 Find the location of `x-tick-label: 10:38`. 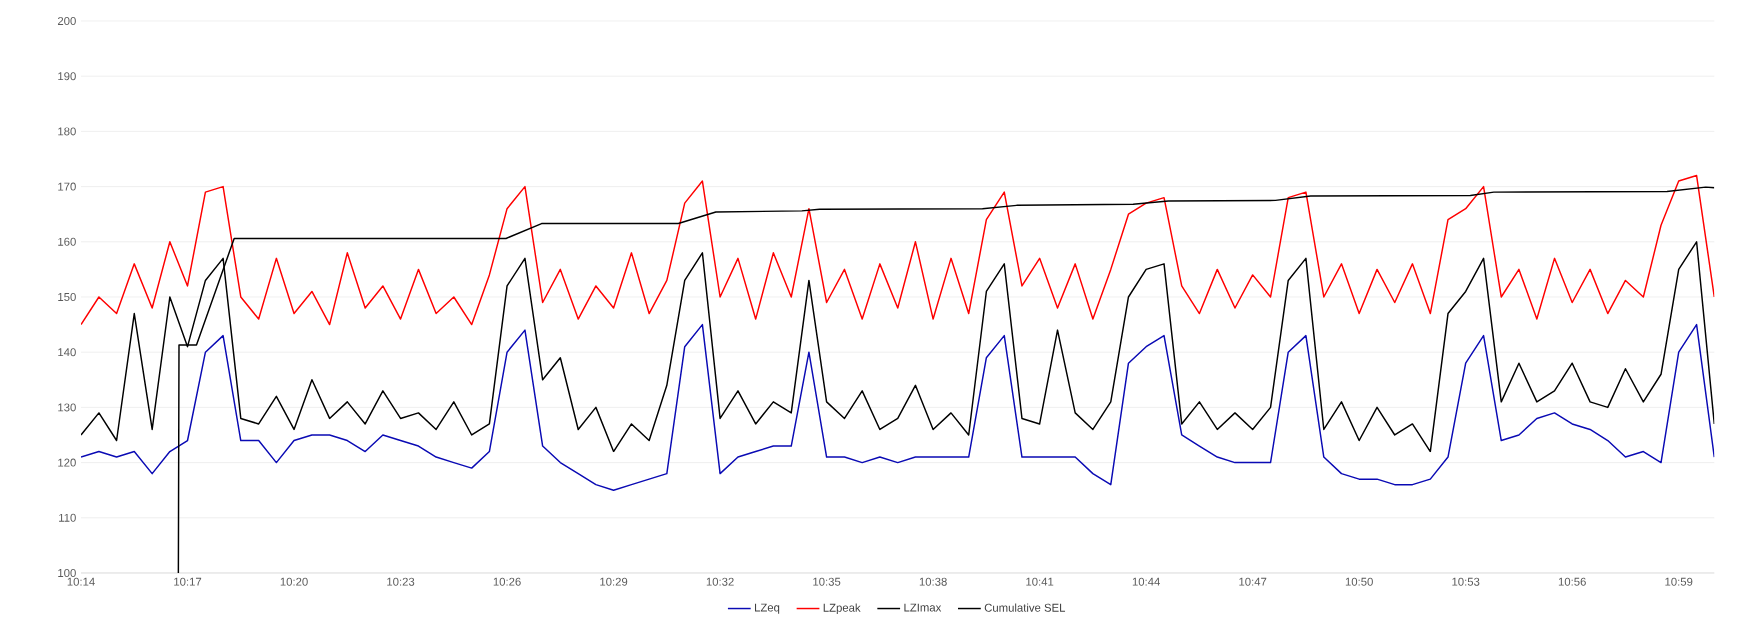

x-tick-label: 10:38 is located at coordinates (933, 581).